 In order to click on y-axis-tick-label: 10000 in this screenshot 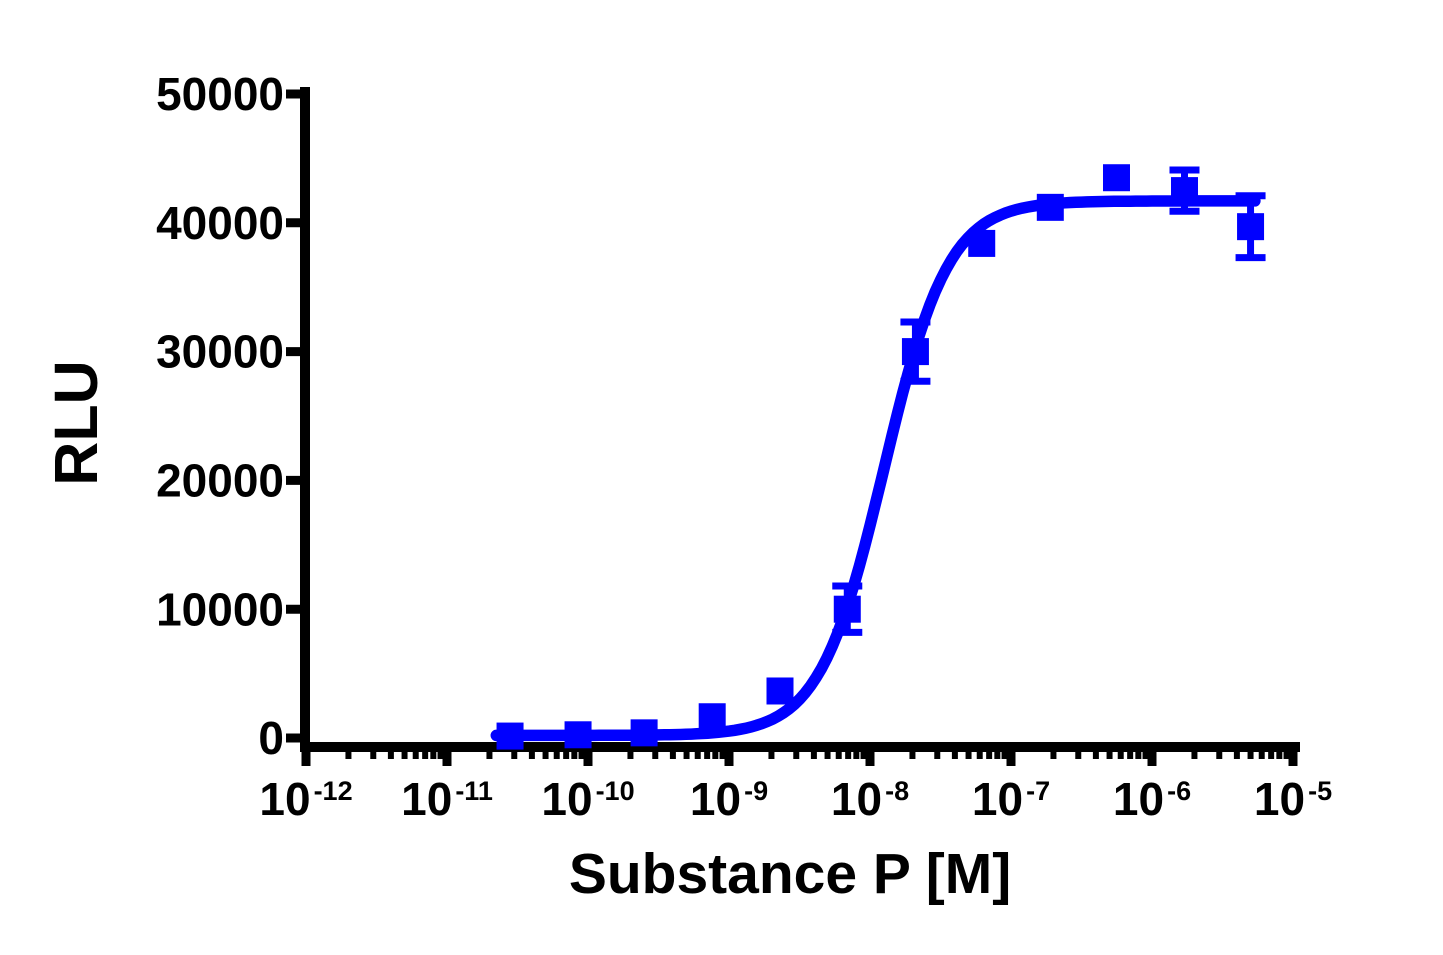, I will do `click(220, 609)`.